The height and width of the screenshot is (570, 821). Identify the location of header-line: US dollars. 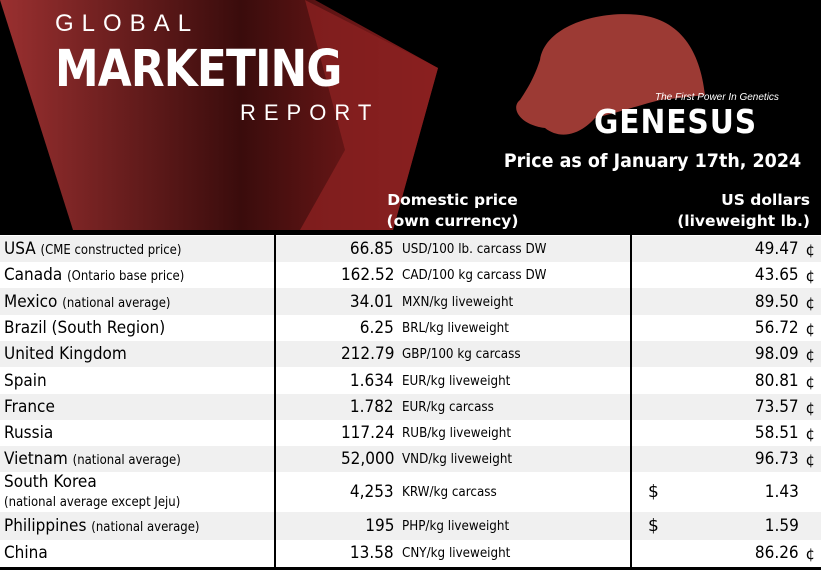
(765, 200).